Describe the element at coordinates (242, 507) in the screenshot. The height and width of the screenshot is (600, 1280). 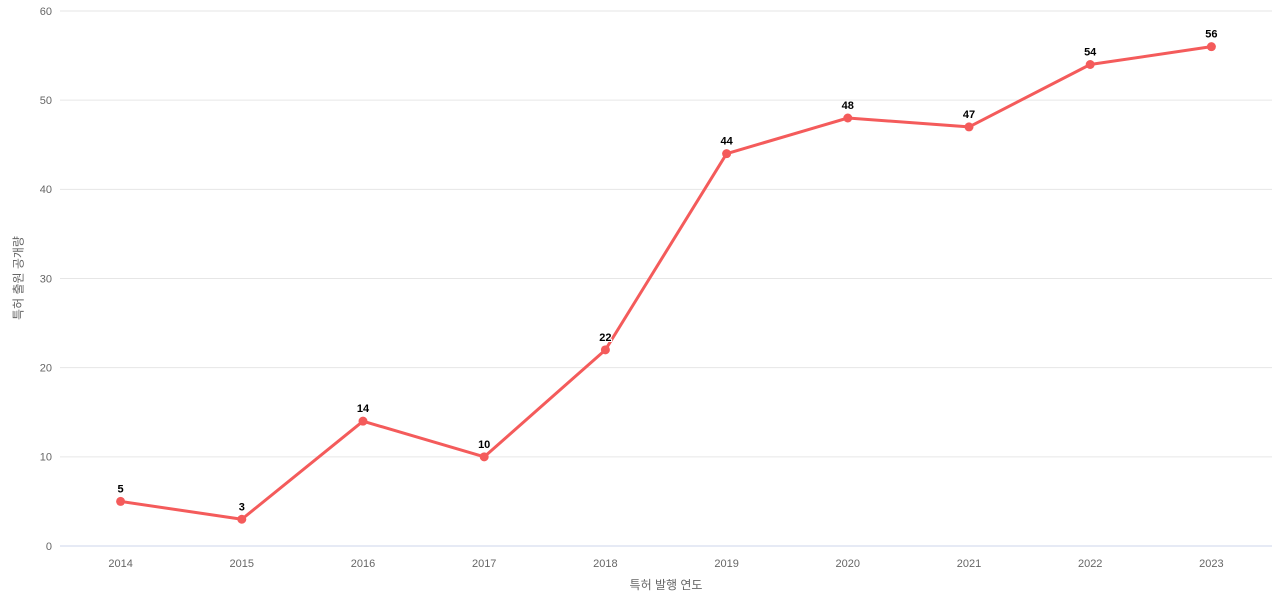
I see `data-point-label: 3` at that location.